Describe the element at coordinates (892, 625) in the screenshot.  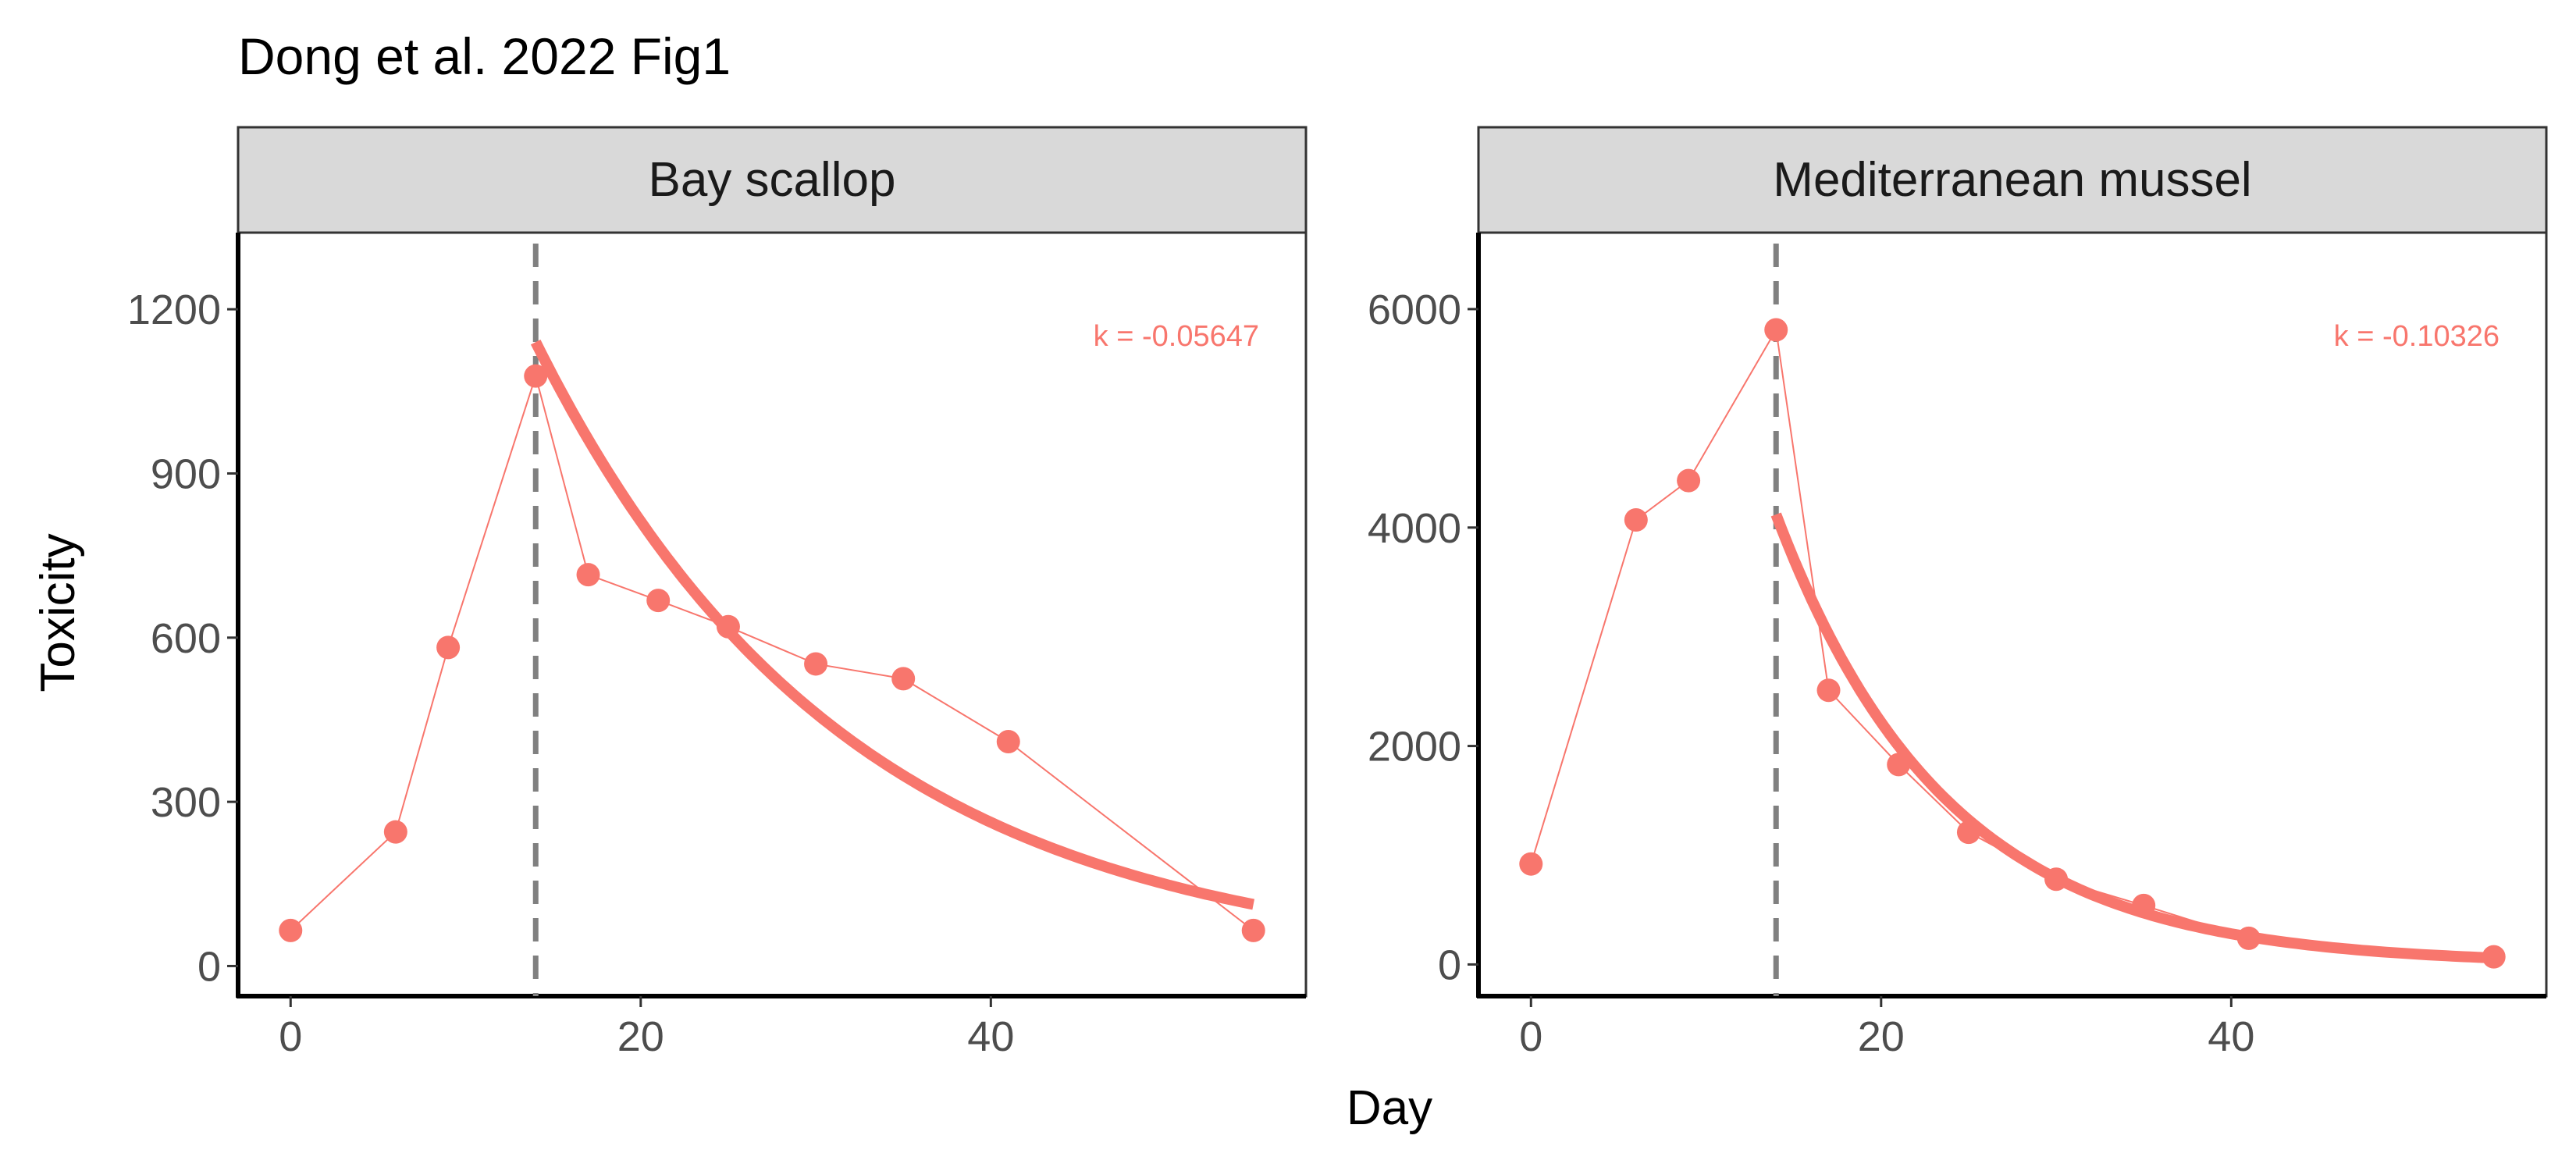
I see `decay-fit-curve` at that location.